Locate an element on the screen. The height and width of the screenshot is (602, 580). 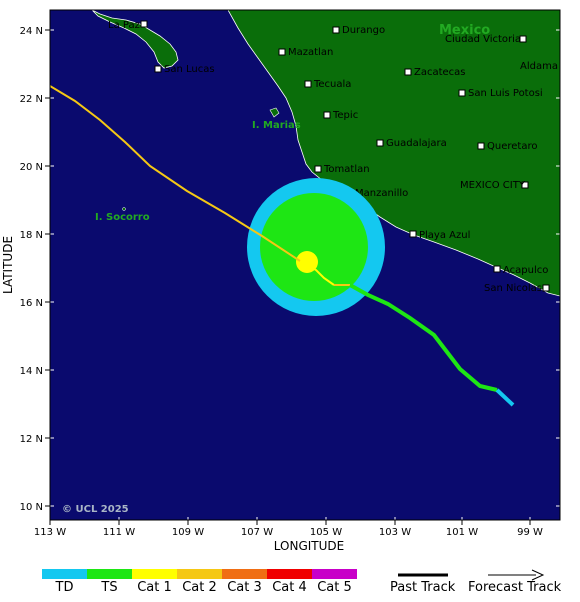
y-tick-label: 18 N is located at coordinates (31, 235).